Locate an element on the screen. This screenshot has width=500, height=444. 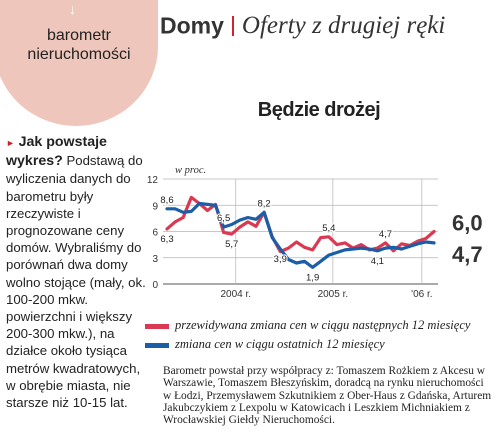
y-axis-label: w proc. is located at coordinates (190, 170).